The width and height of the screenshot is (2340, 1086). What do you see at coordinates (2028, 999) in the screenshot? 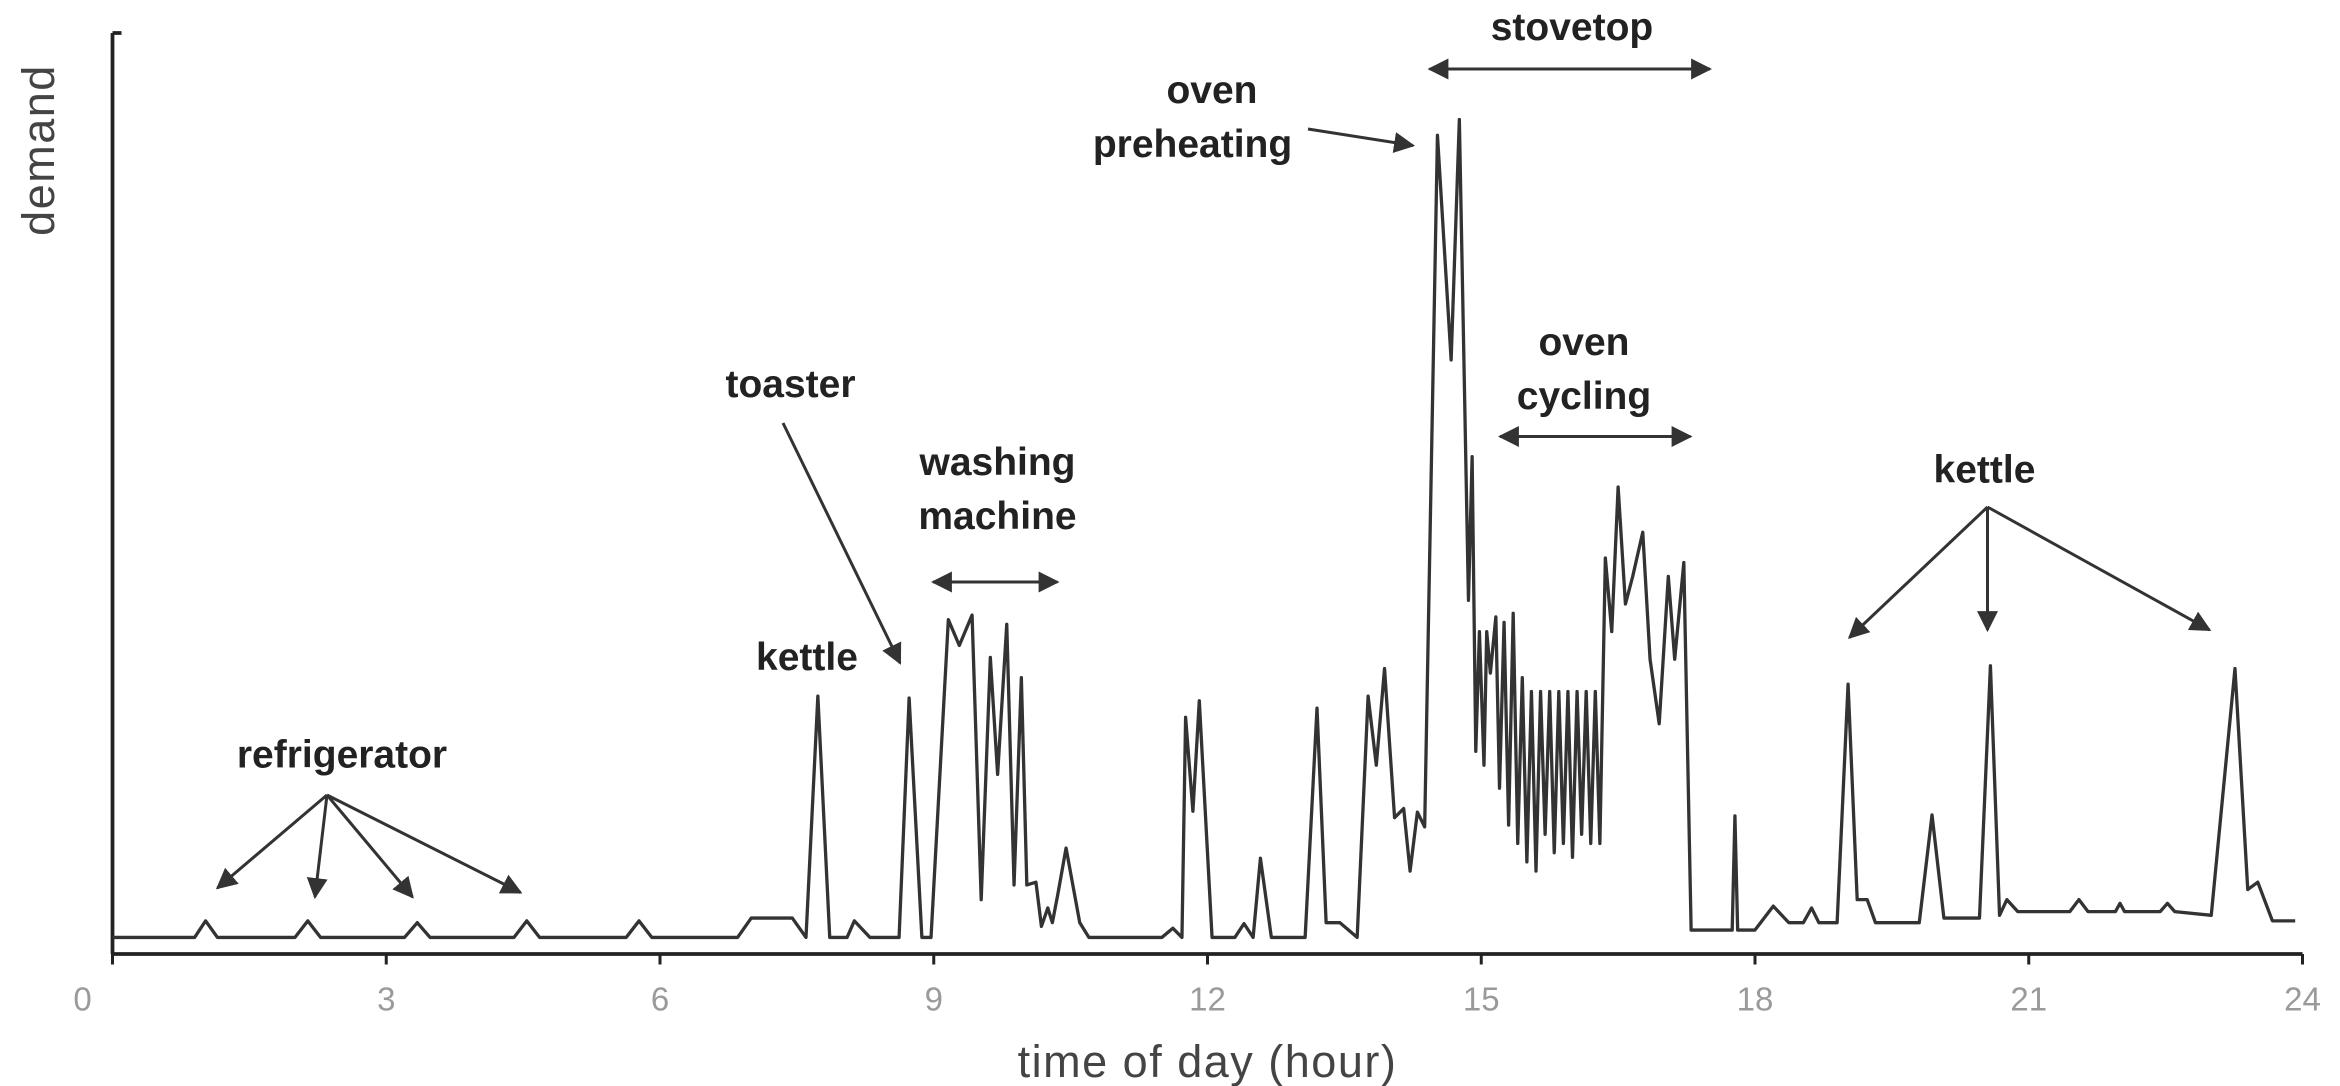
I see `x-tick-label: 21` at bounding box center [2028, 999].